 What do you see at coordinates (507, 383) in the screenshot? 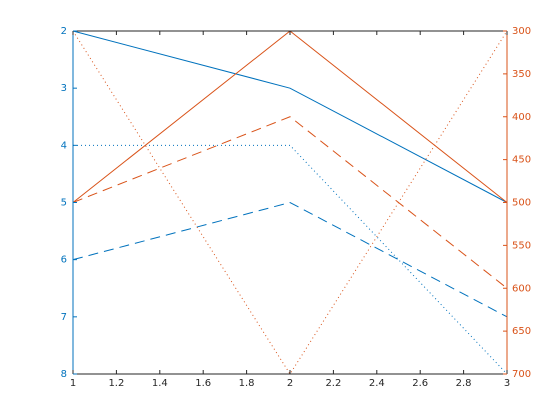
I see `x-tick-label: 3` at bounding box center [507, 383].